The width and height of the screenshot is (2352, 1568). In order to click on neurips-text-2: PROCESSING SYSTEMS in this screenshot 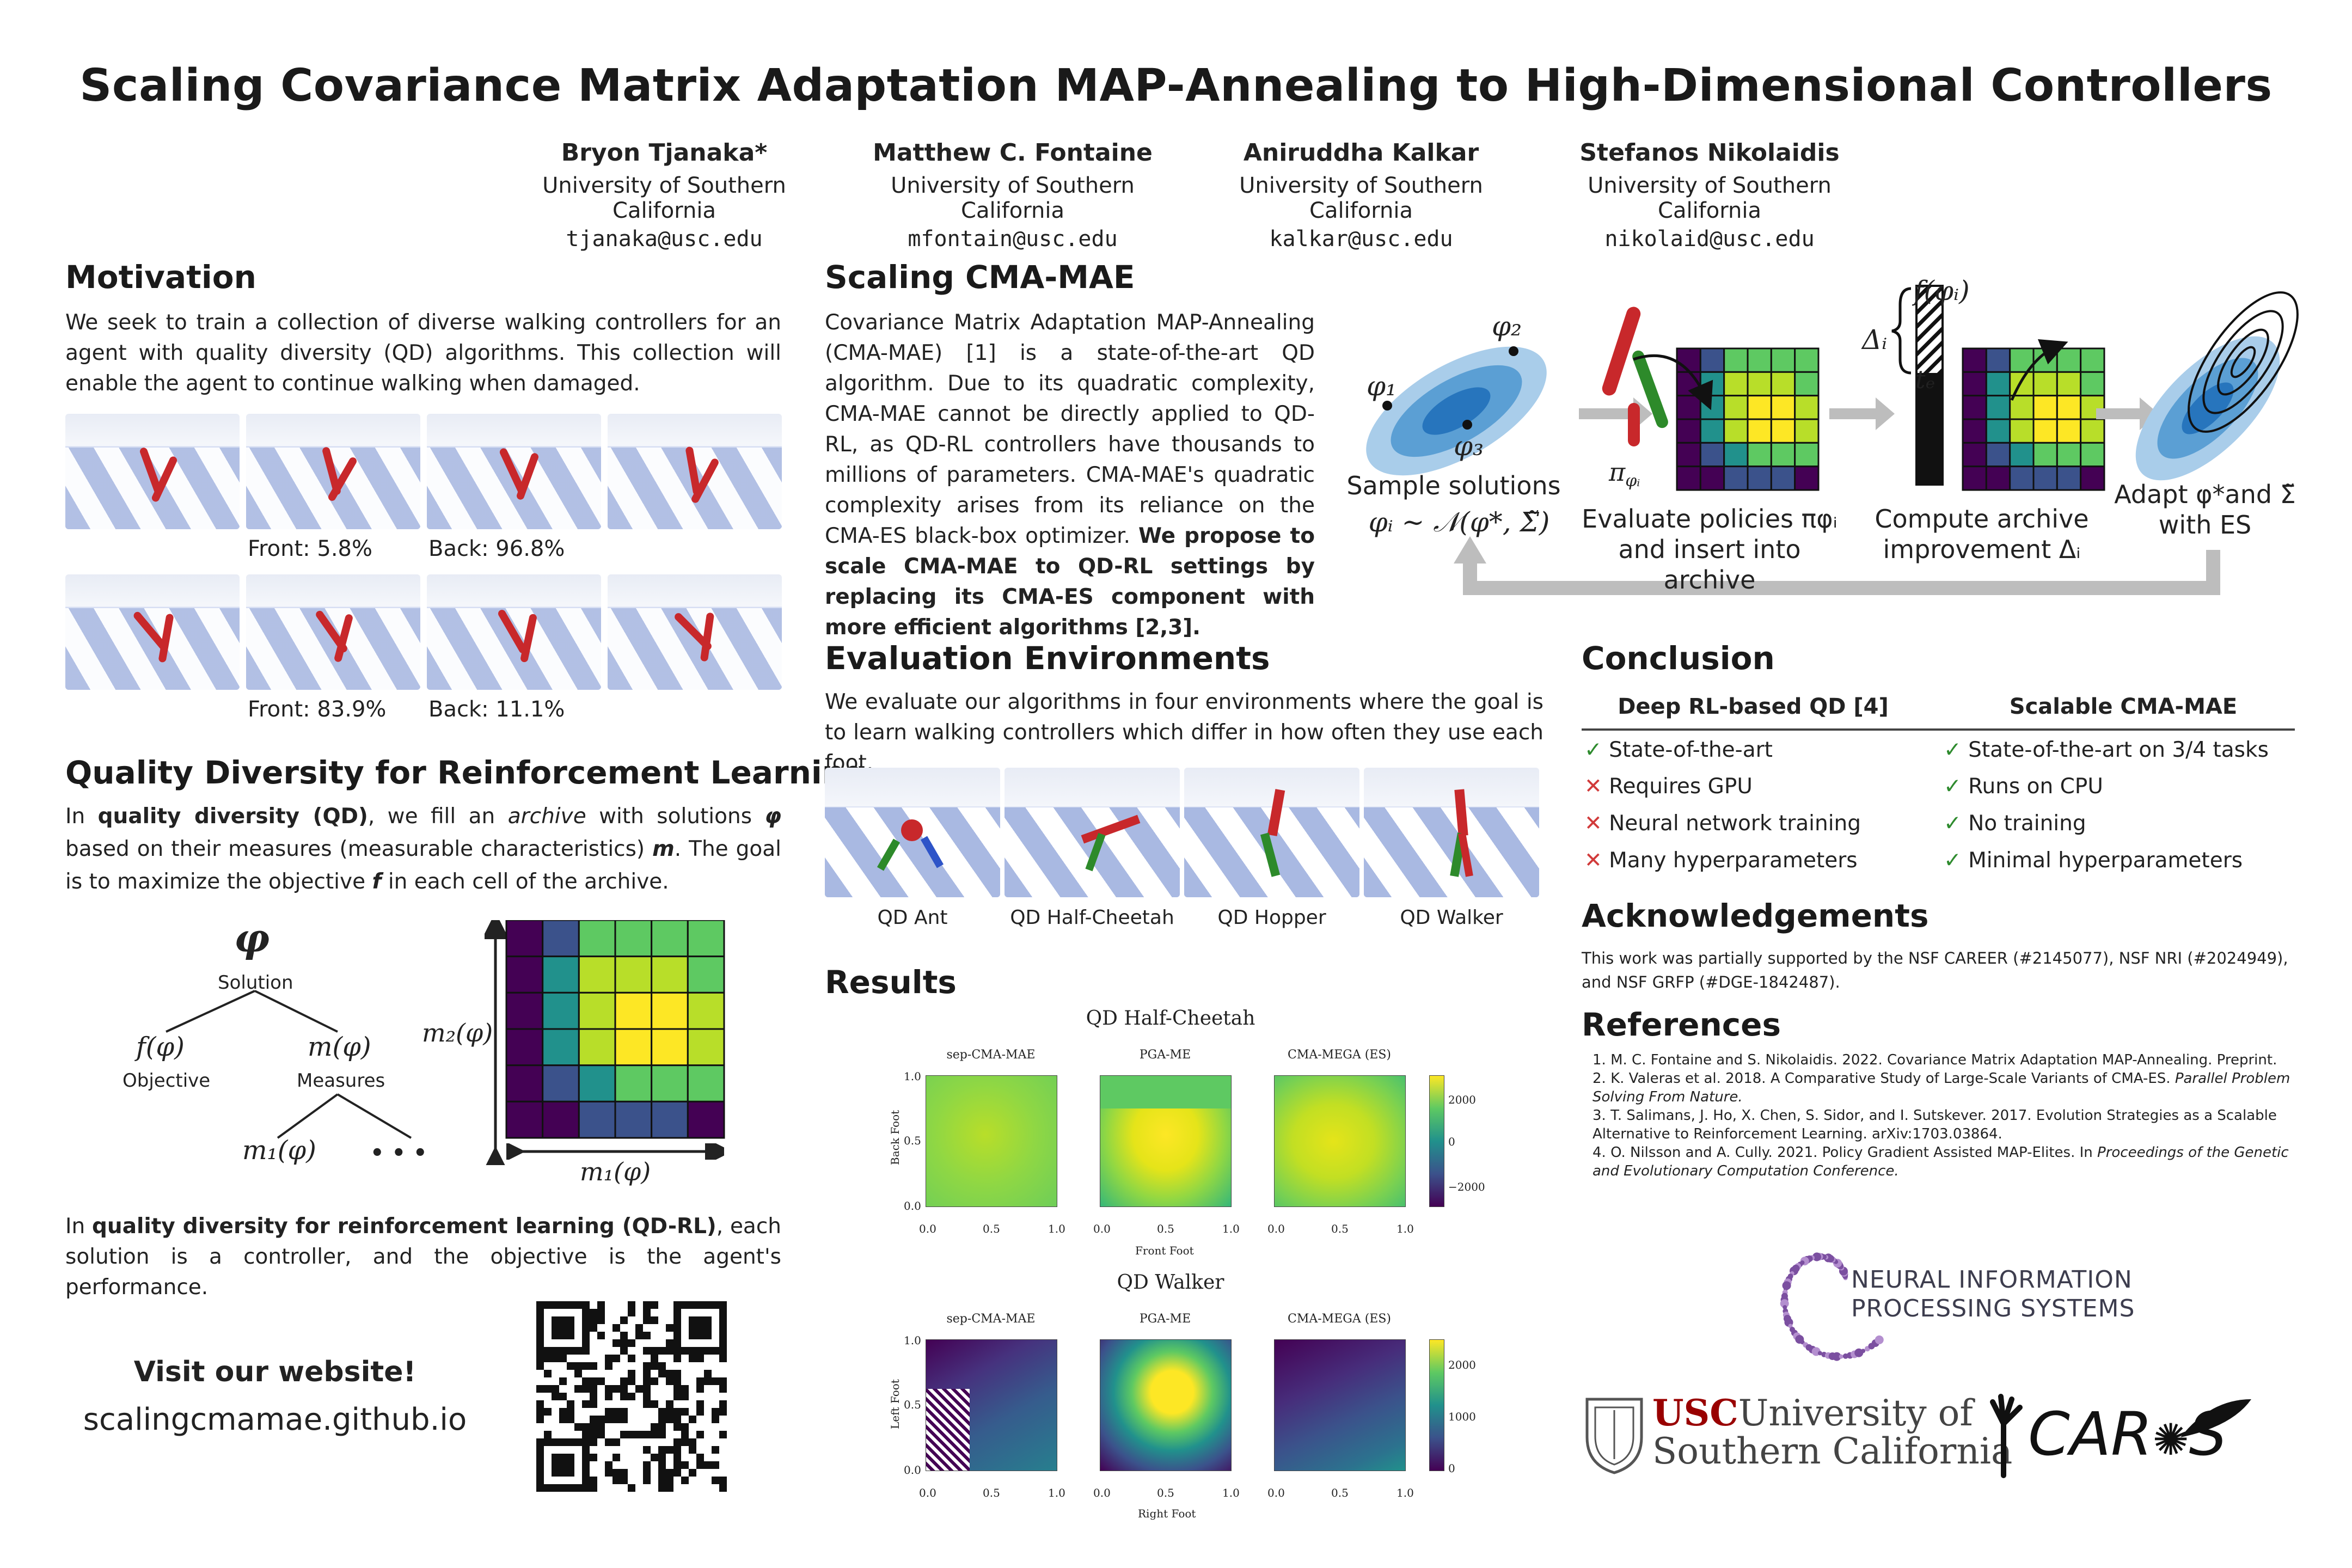, I will do `click(1993, 1308)`.